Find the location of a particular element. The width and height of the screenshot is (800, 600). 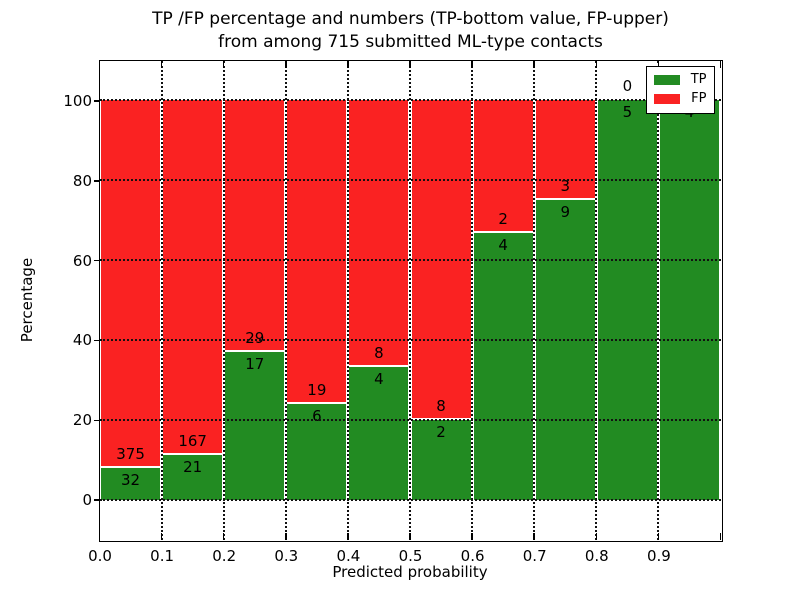

tp-swatch-icon is located at coordinates (666, 80).